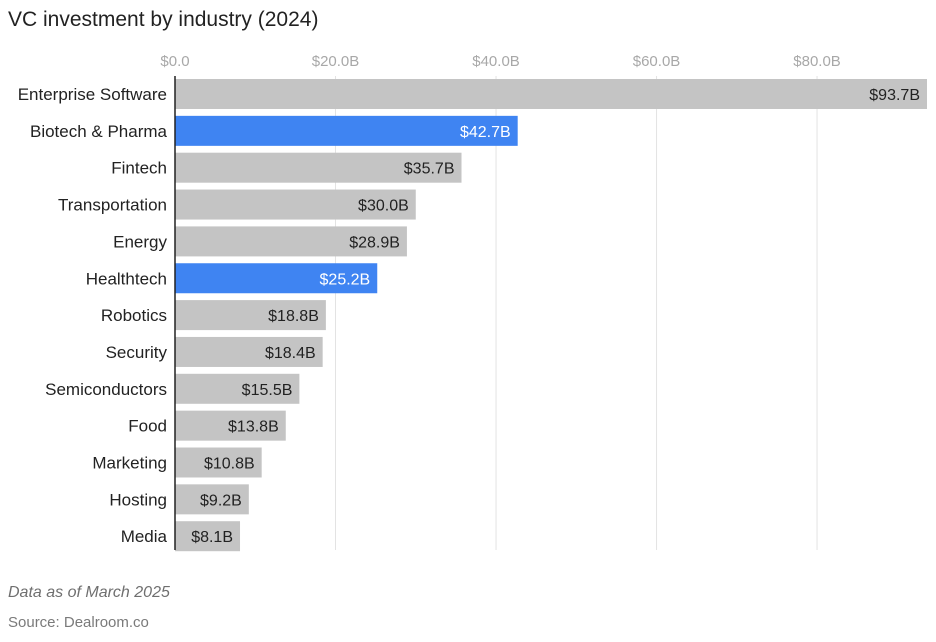 The height and width of the screenshot is (642, 936). Describe the element at coordinates (429, 169) in the screenshot. I see `value-label: $35.7B` at that location.